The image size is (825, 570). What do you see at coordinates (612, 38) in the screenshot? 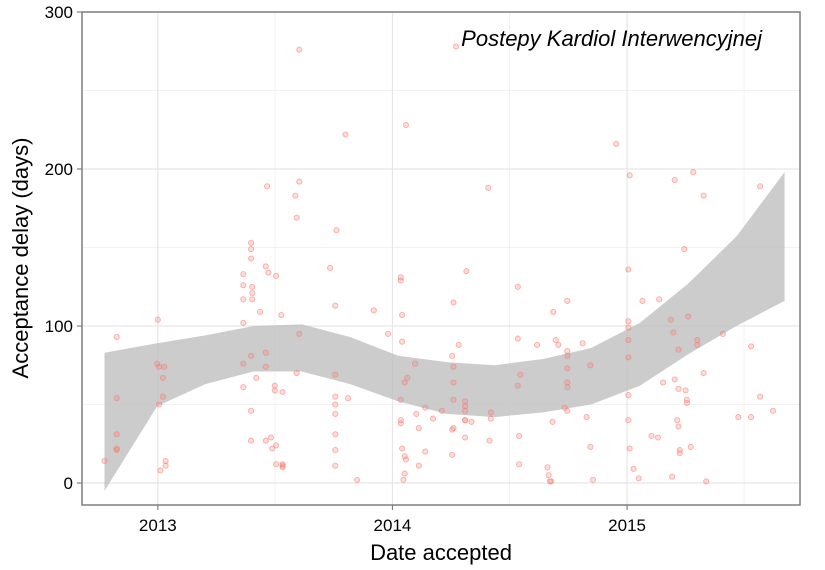
I see `chart-annotation: Postepy Kardiol Interwencyjnej` at bounding box center [612, 38].